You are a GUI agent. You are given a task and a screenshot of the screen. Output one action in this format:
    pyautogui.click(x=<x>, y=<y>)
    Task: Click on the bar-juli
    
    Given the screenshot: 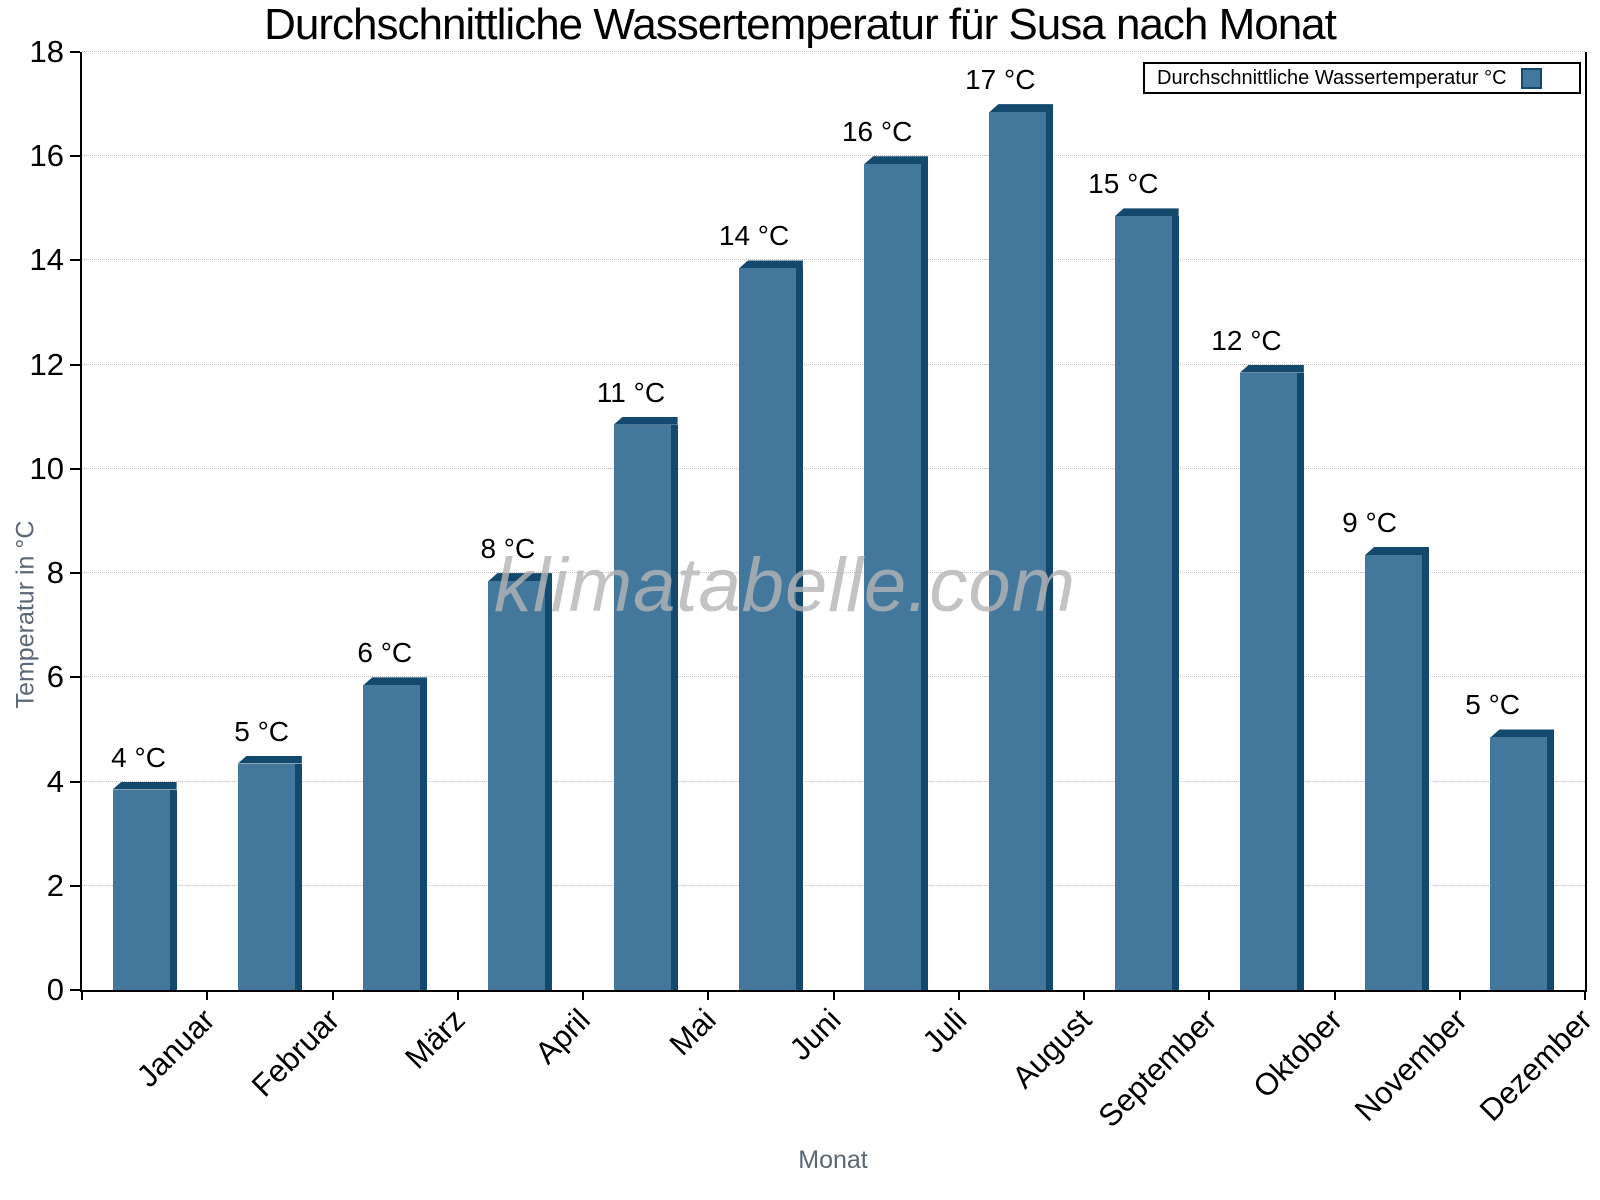 What is the action you would take?
    pyautogui.click(x=896, y=573)
    